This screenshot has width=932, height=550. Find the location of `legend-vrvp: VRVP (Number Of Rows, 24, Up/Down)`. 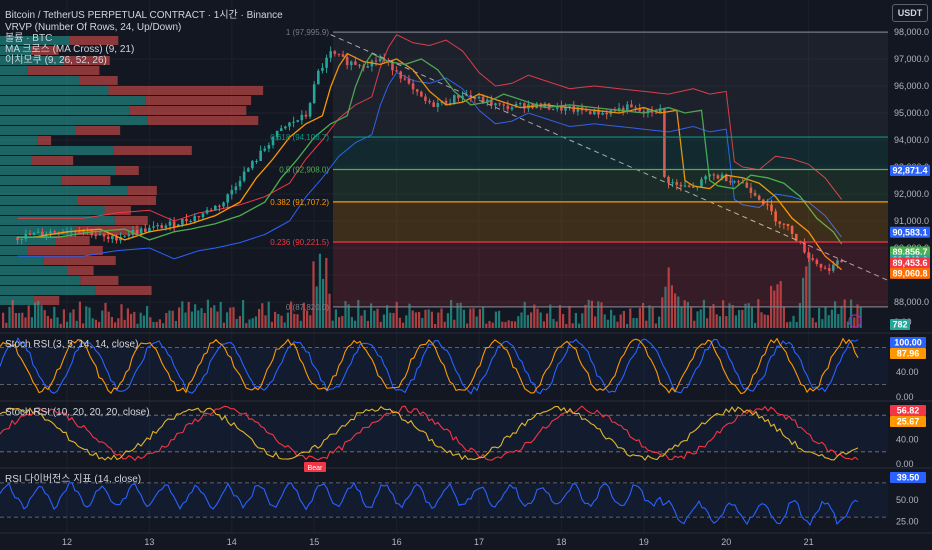

legend-vrvp: VRVP (Number Of Rows, 24, Up/Down) is located at coordinates (93, 27).